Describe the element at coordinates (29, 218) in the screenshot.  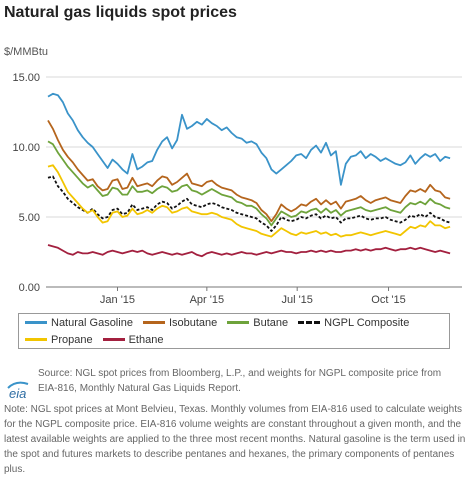
I see `y-tick-label: 5.00` at that location.